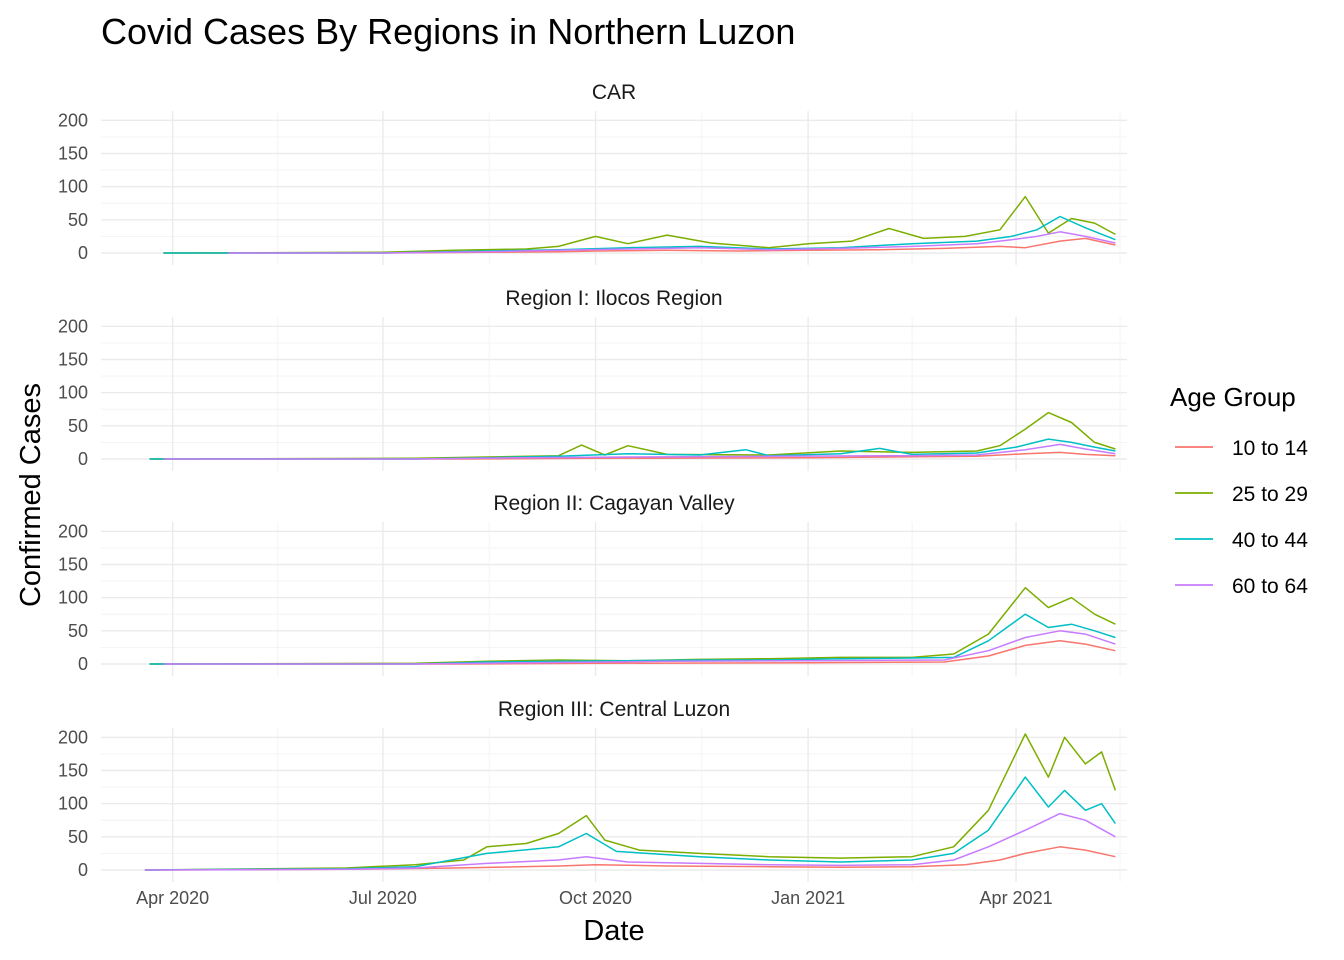 The height and width of the screenshot is (960, 1344). What do you see at coordinates (1016, 898) in the screenshot?
I see `x-tick-label: Apr 2021` at bounding box center [1016, 898].